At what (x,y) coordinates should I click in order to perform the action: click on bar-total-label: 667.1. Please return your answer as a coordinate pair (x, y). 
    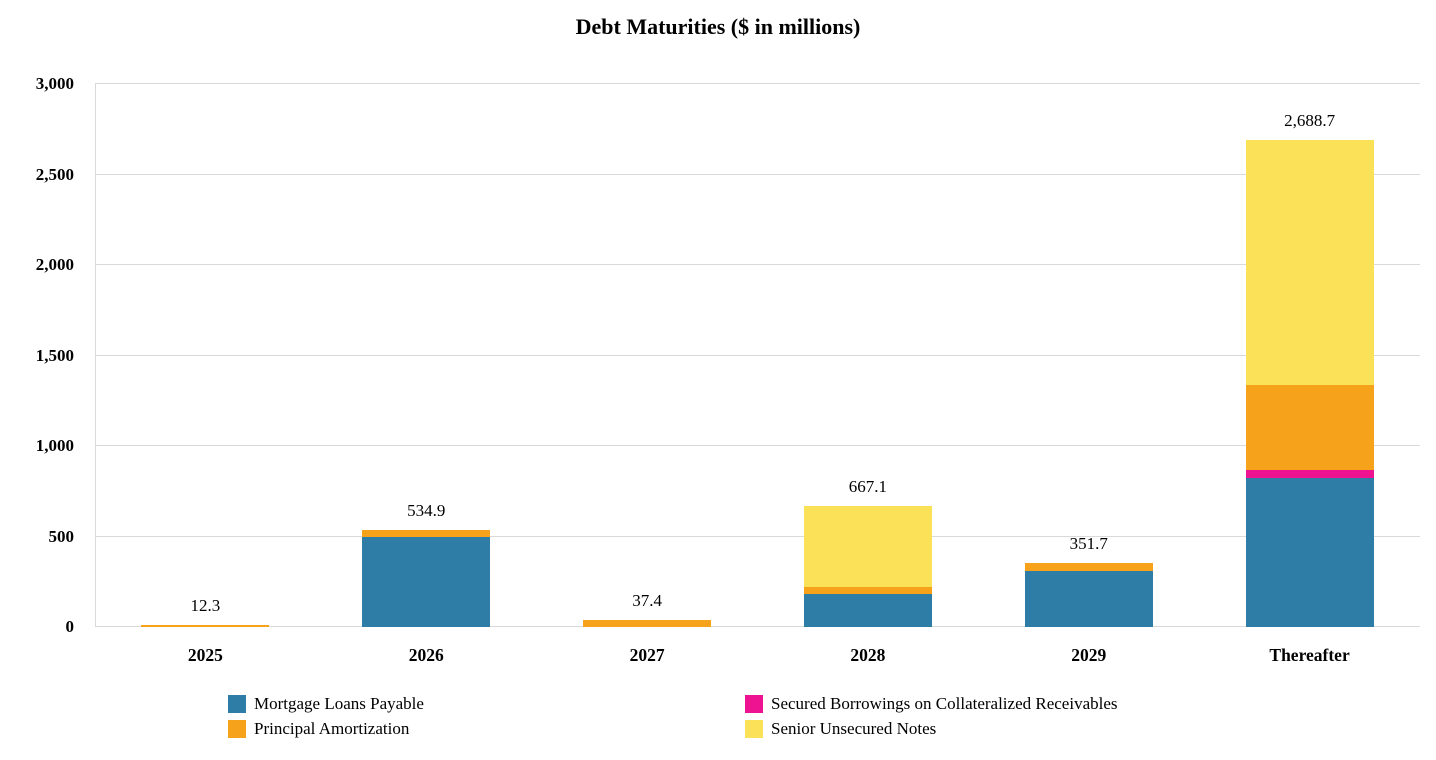
    Looking at the image, I should click on (868, 487).